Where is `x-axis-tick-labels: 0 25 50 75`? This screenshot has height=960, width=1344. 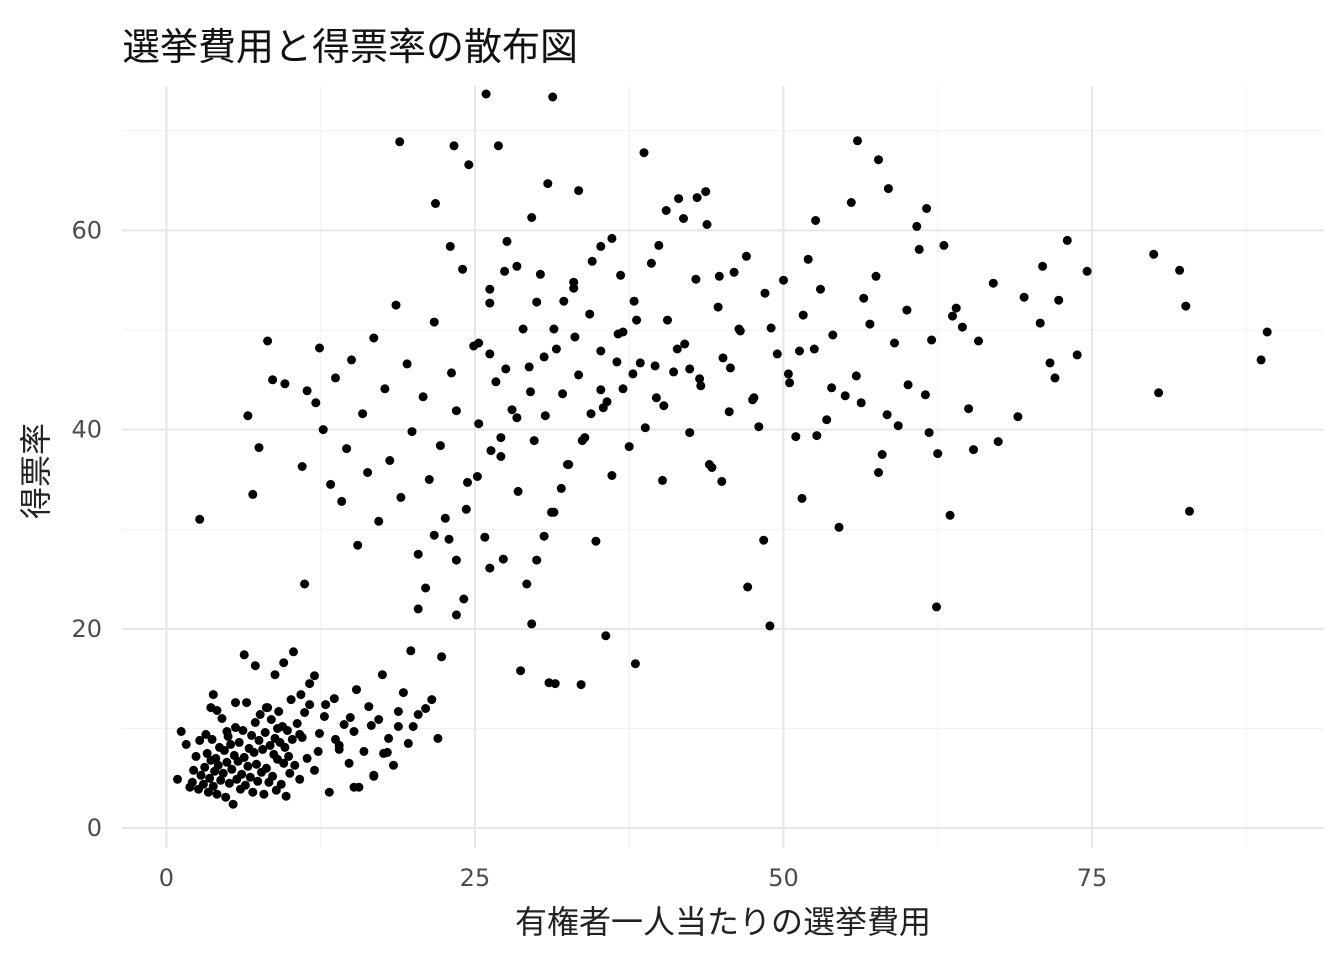
x-axis-tick-labels: 0 25 50 75 is located at coordinates (633, 878).